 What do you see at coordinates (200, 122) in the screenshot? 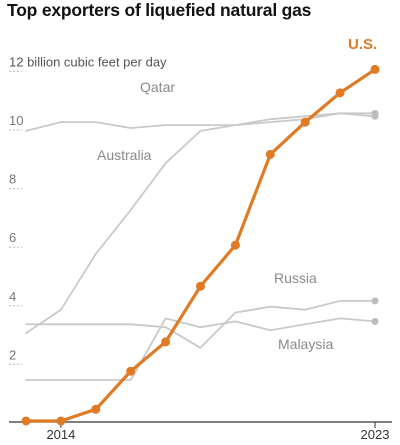
I see `series-line-qatar` at bounding box center [200, 122].